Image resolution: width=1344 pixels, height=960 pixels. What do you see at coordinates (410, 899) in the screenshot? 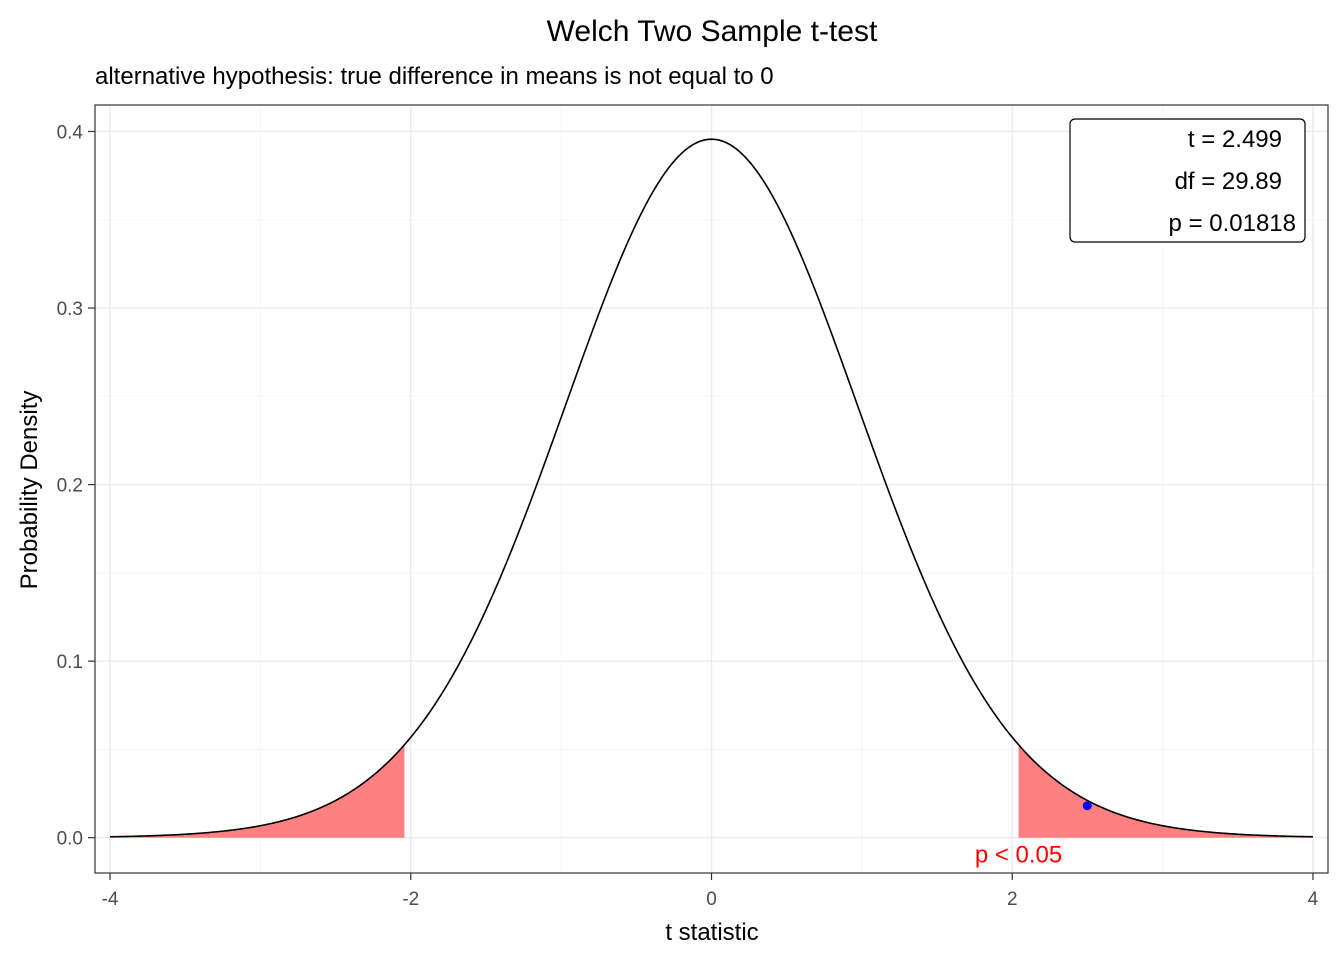
I see `x-tick-label: -2` at bounding box center [410, 899].